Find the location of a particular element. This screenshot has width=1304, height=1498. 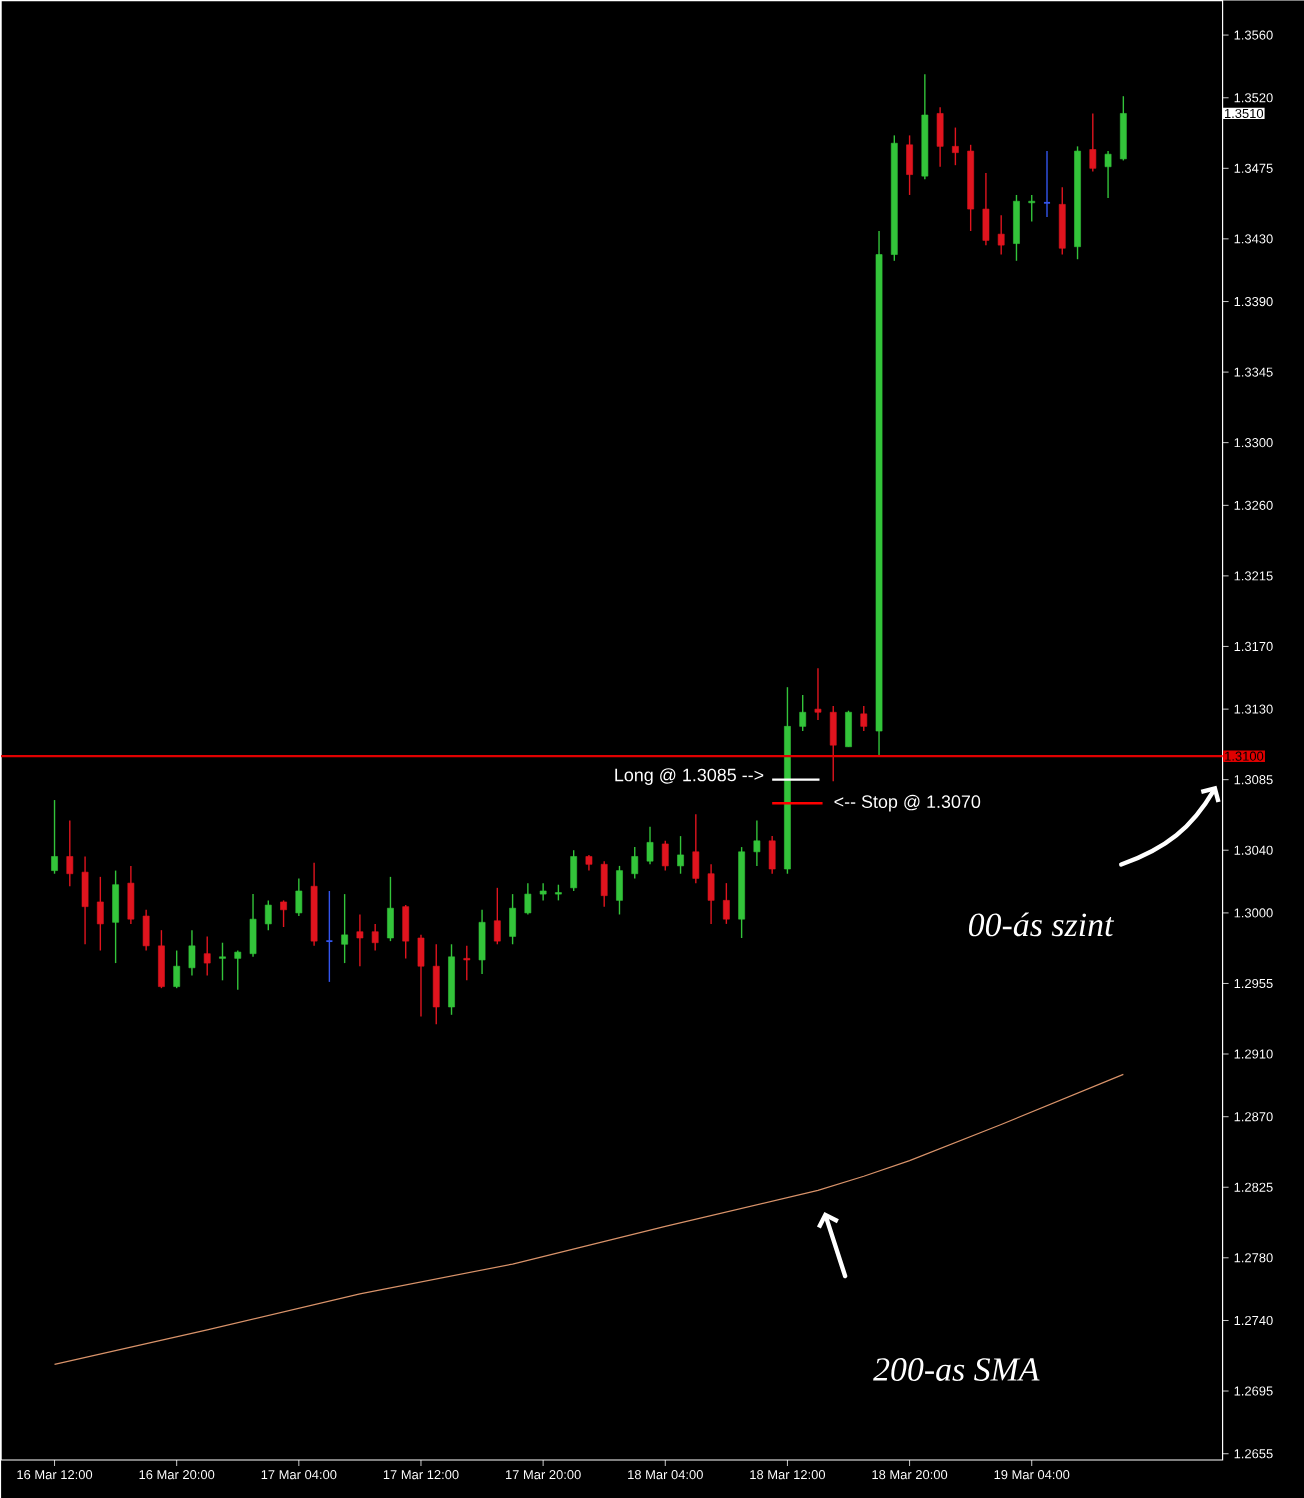

annotation: Long @ 1.3085 --> is located at coordinates (689, 776).